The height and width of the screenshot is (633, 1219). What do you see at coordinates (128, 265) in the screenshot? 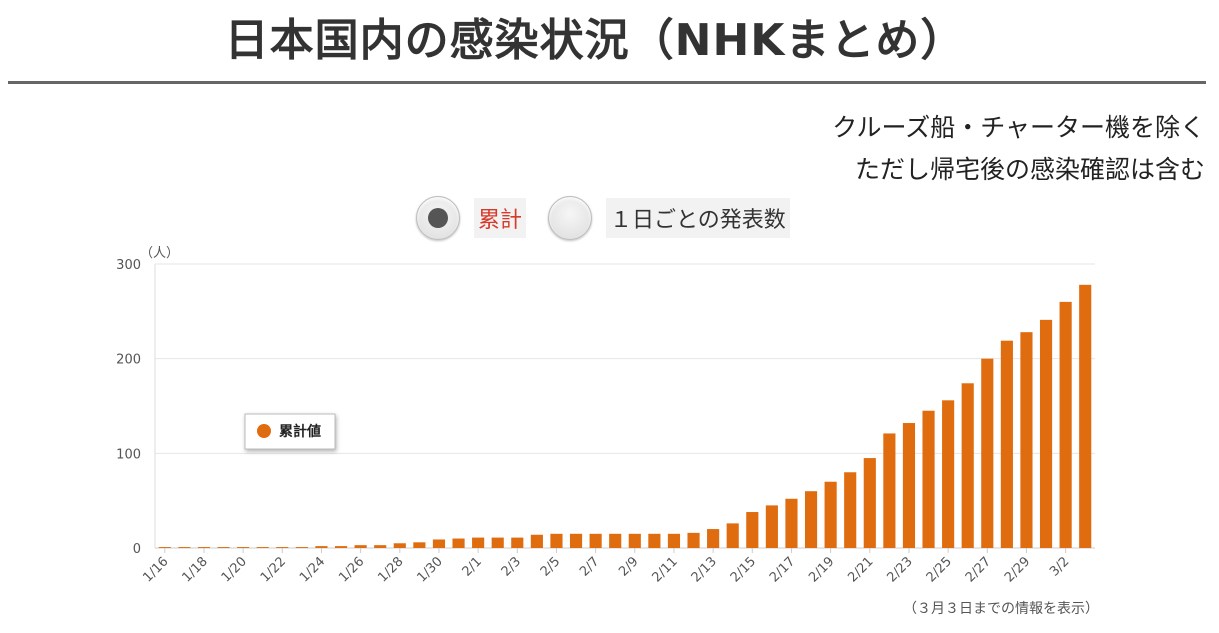
I see `y-tick-label: 300` at bounding box center [128, 265].